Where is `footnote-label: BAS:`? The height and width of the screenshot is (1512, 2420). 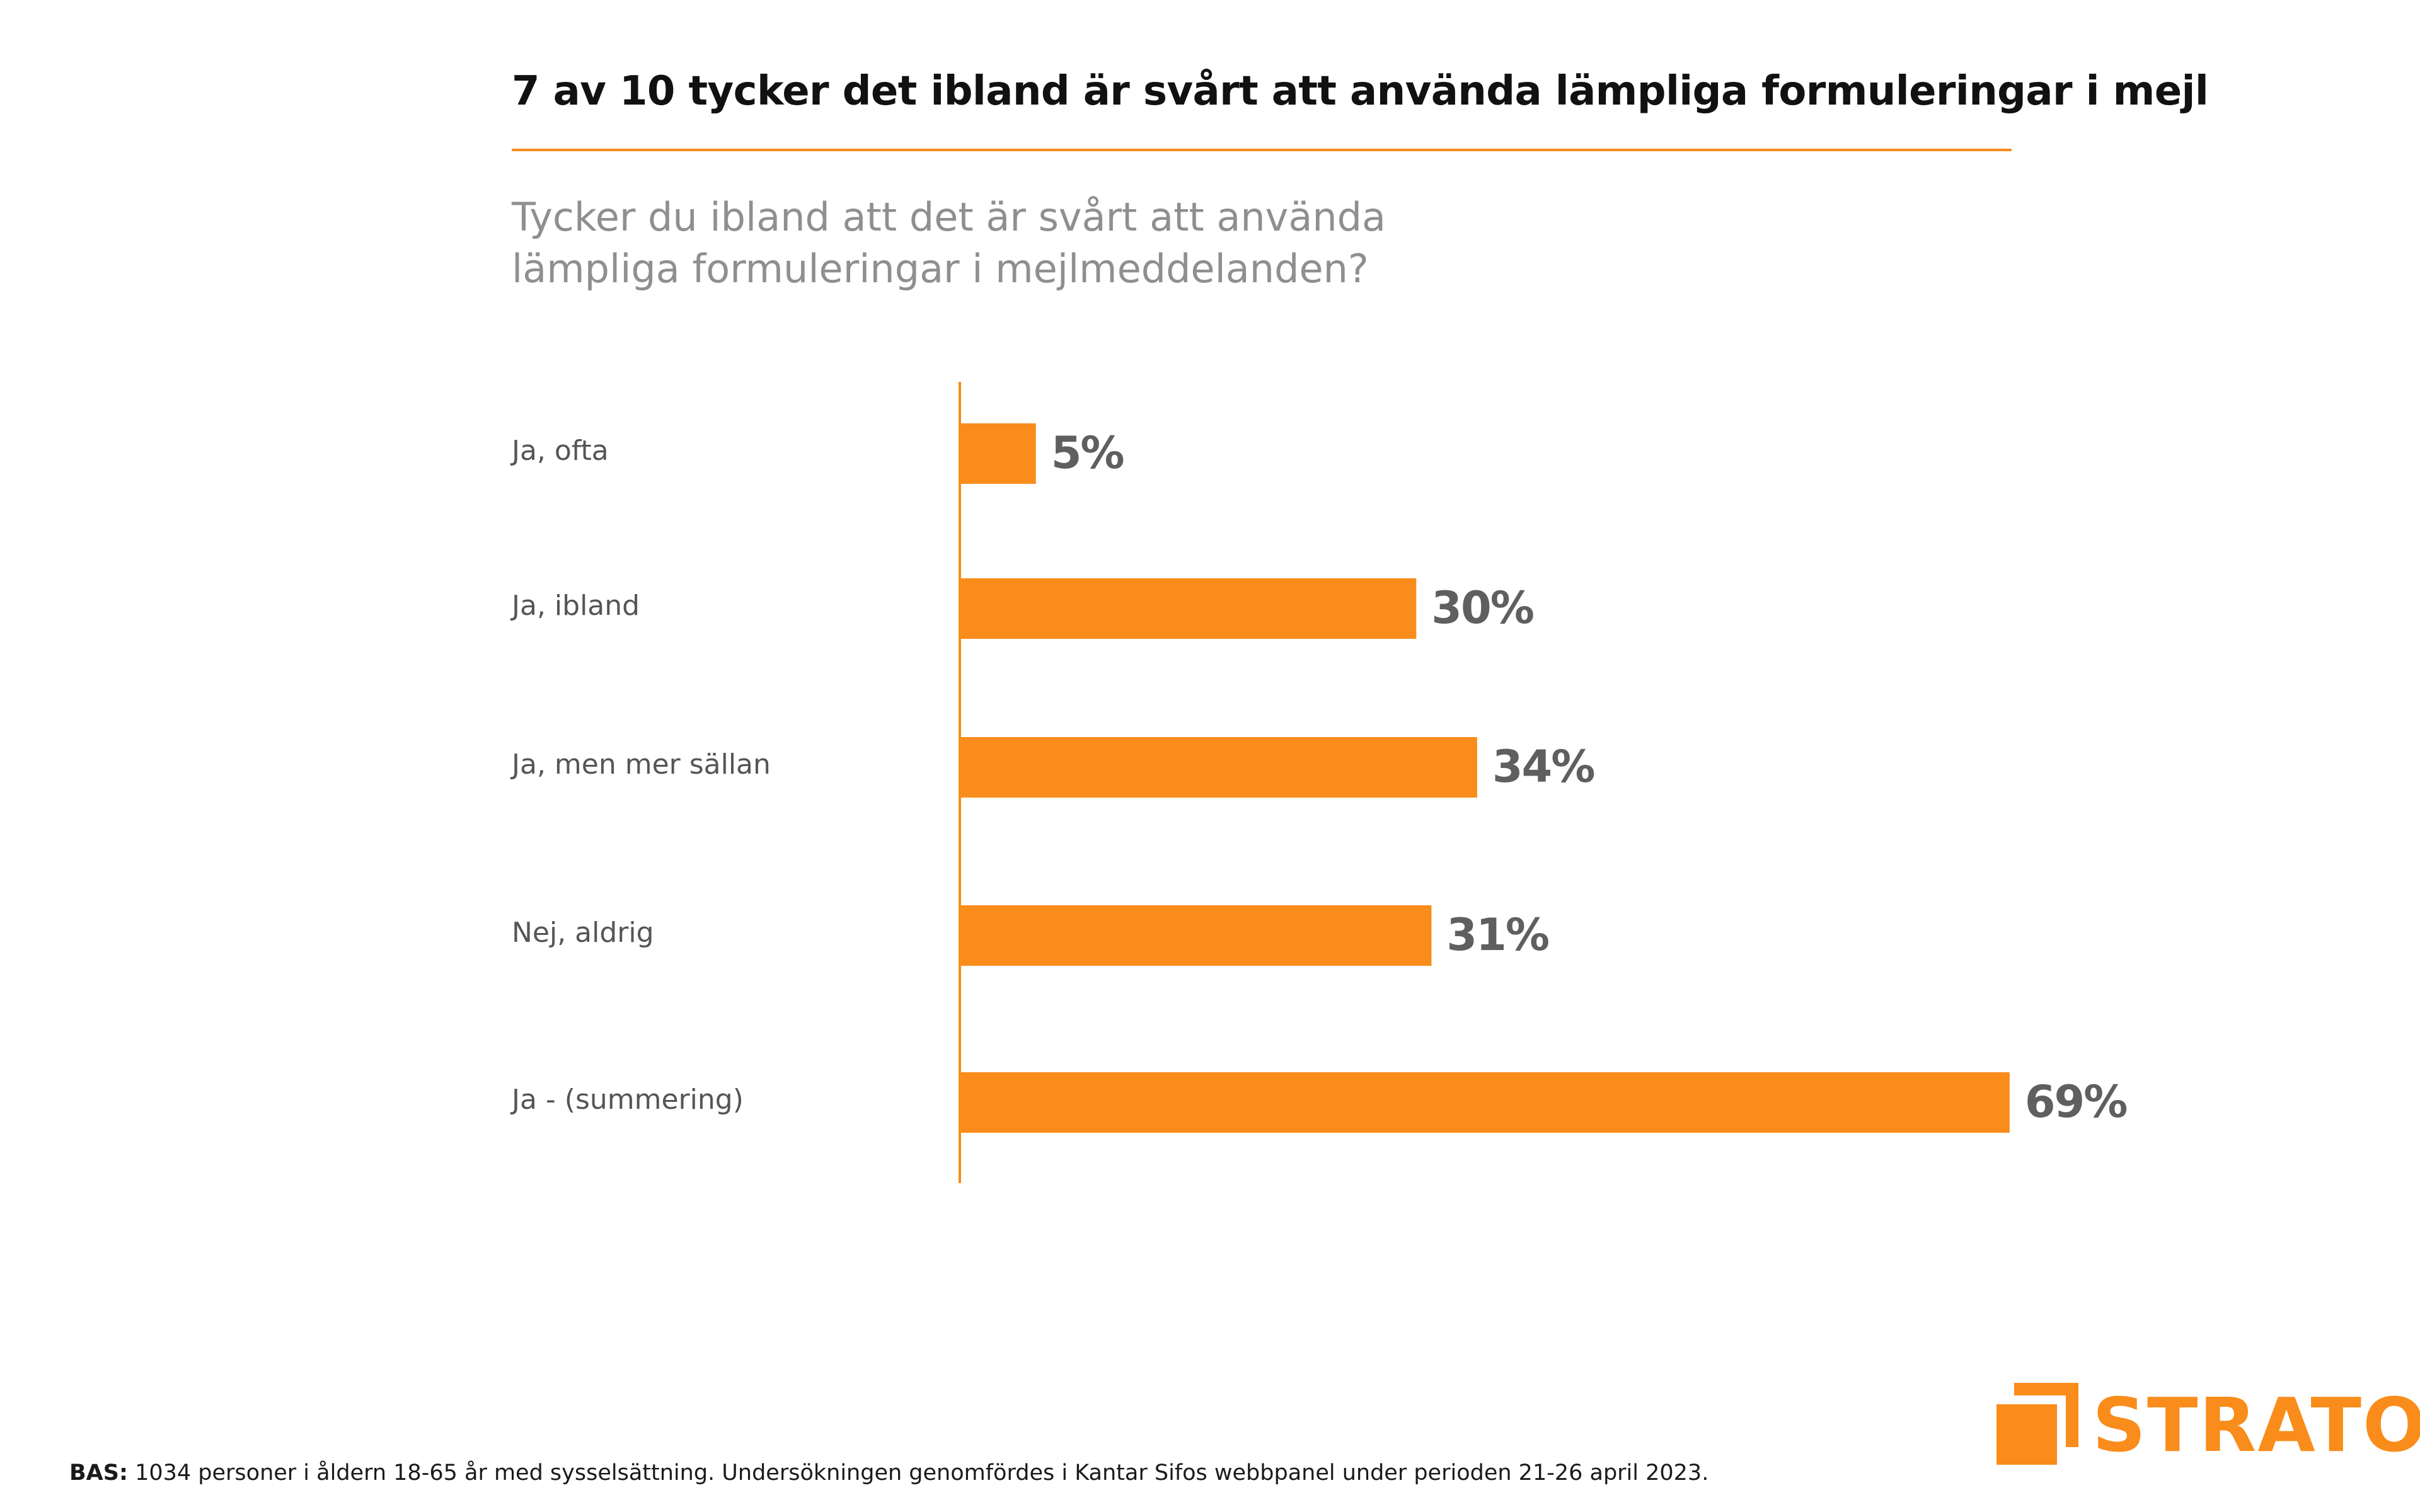 footnote-label: BAS: is located at coordinates (98, 1473).